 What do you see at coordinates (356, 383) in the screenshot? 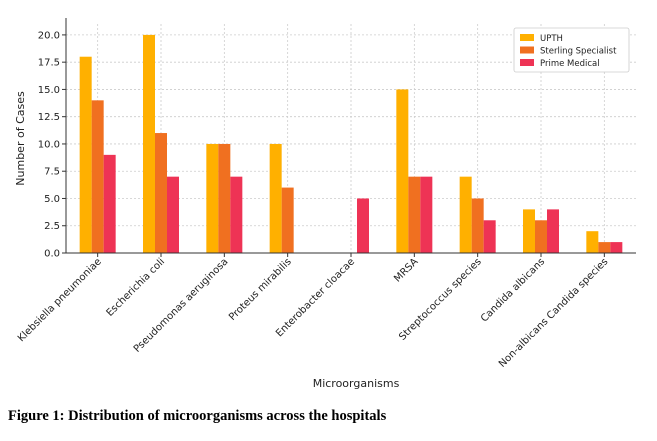
I see `x-axis-label: Microorganisms` at bounding box center [356, 383].